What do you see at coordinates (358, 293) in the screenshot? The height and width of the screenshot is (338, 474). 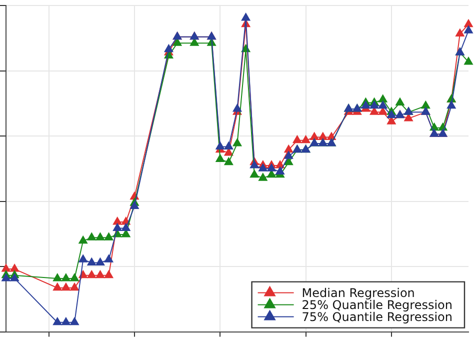 I see `legend-label: Median Regression` at bounding box center [358, 293].